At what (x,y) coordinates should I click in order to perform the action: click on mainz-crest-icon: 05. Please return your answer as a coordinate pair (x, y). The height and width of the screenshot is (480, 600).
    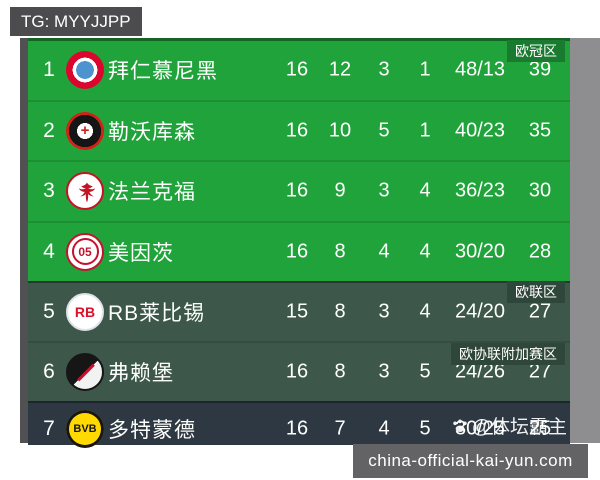
    Looking at the image, I should click on (85, 251).